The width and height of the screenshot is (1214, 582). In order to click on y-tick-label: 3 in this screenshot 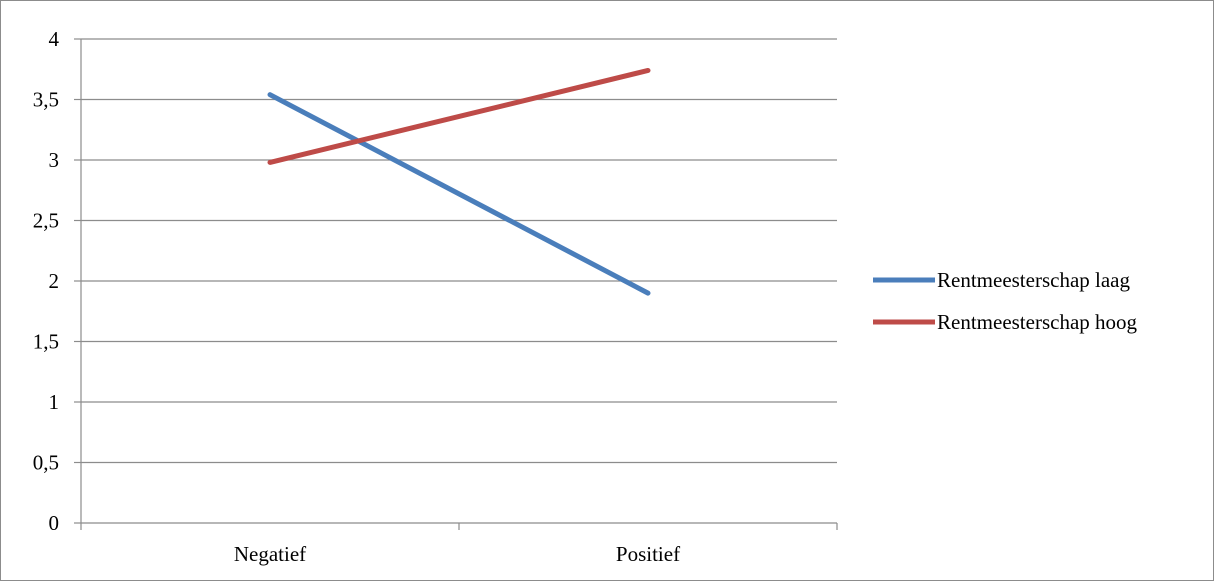, I will do `click(54, 160)`.